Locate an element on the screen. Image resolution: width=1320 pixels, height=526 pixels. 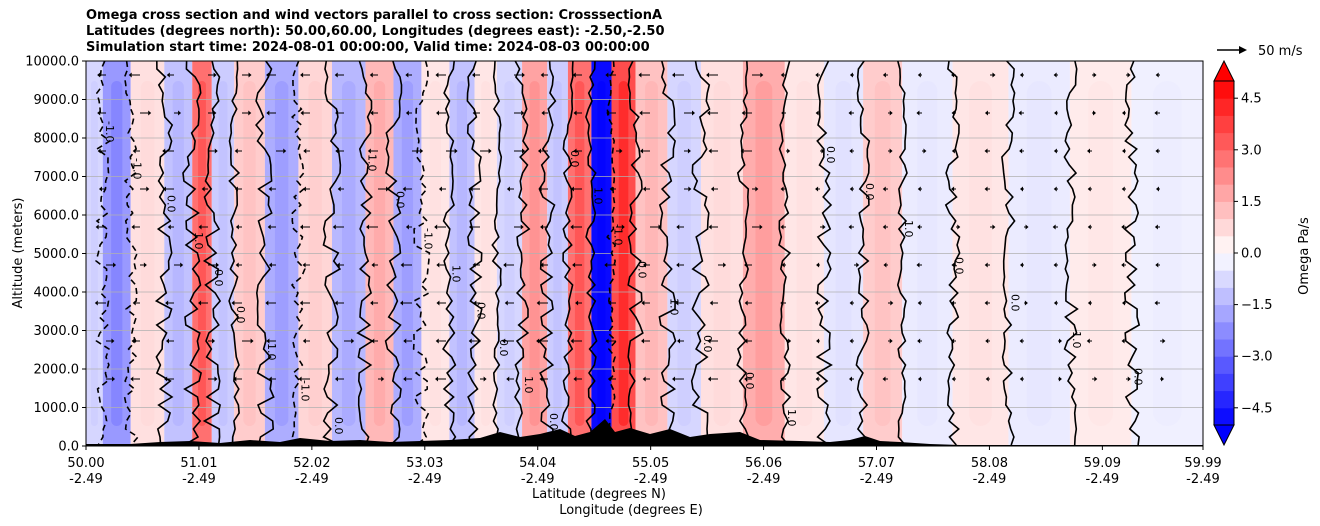
quiver-key-arrowhead is located at coordinates (1243, 50).